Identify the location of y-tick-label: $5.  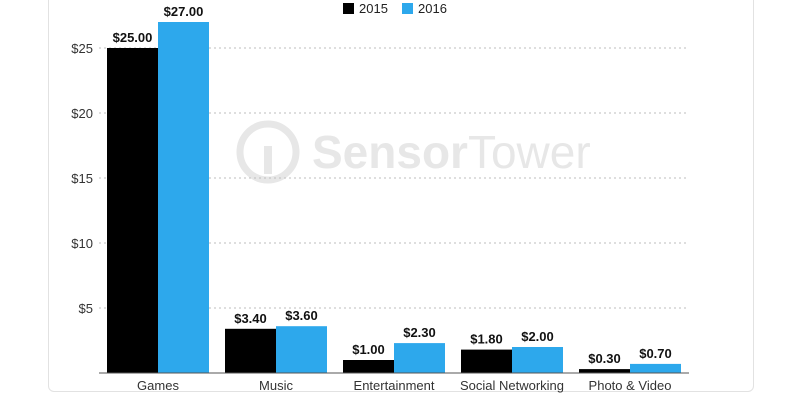
(86, 308).